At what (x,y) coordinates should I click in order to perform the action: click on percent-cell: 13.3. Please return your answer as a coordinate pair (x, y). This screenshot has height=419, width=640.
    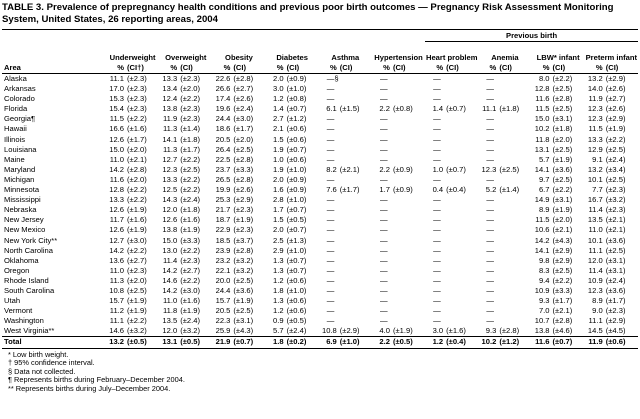
    Looking at the image, I should click on (116, 200).